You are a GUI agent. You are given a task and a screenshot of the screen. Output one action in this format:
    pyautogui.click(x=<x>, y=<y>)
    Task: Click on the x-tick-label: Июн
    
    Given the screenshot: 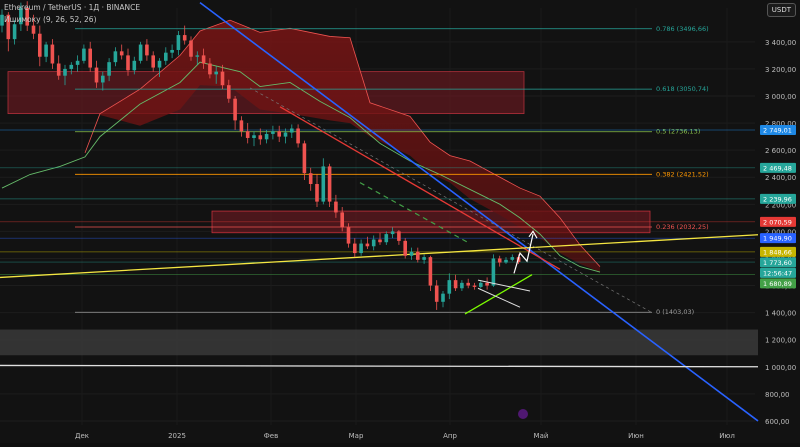 What is the action you would take?
    pyautogui.click(x=636, y=436)
    